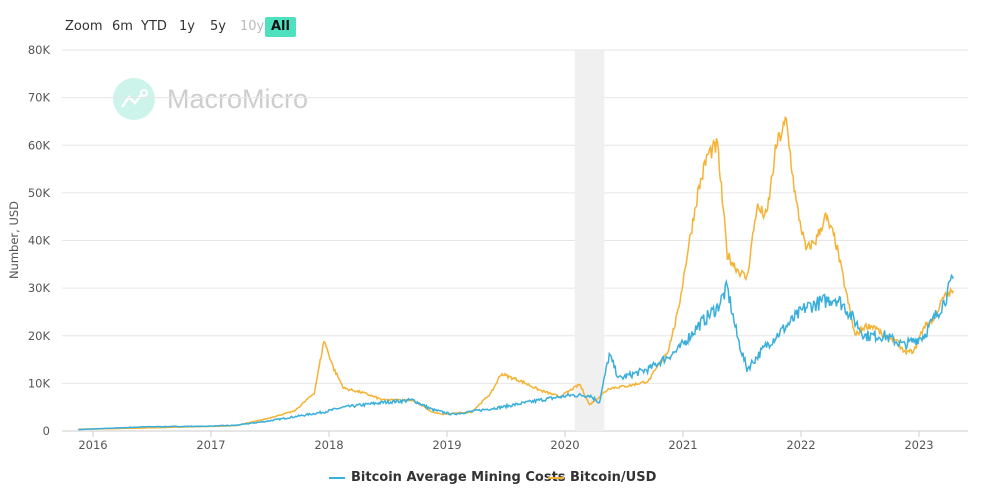 The image size is (989, 497). Describe the element at coordinates (39, 145) in the screenshot. I see `y-tick-label: 60K` at that location.